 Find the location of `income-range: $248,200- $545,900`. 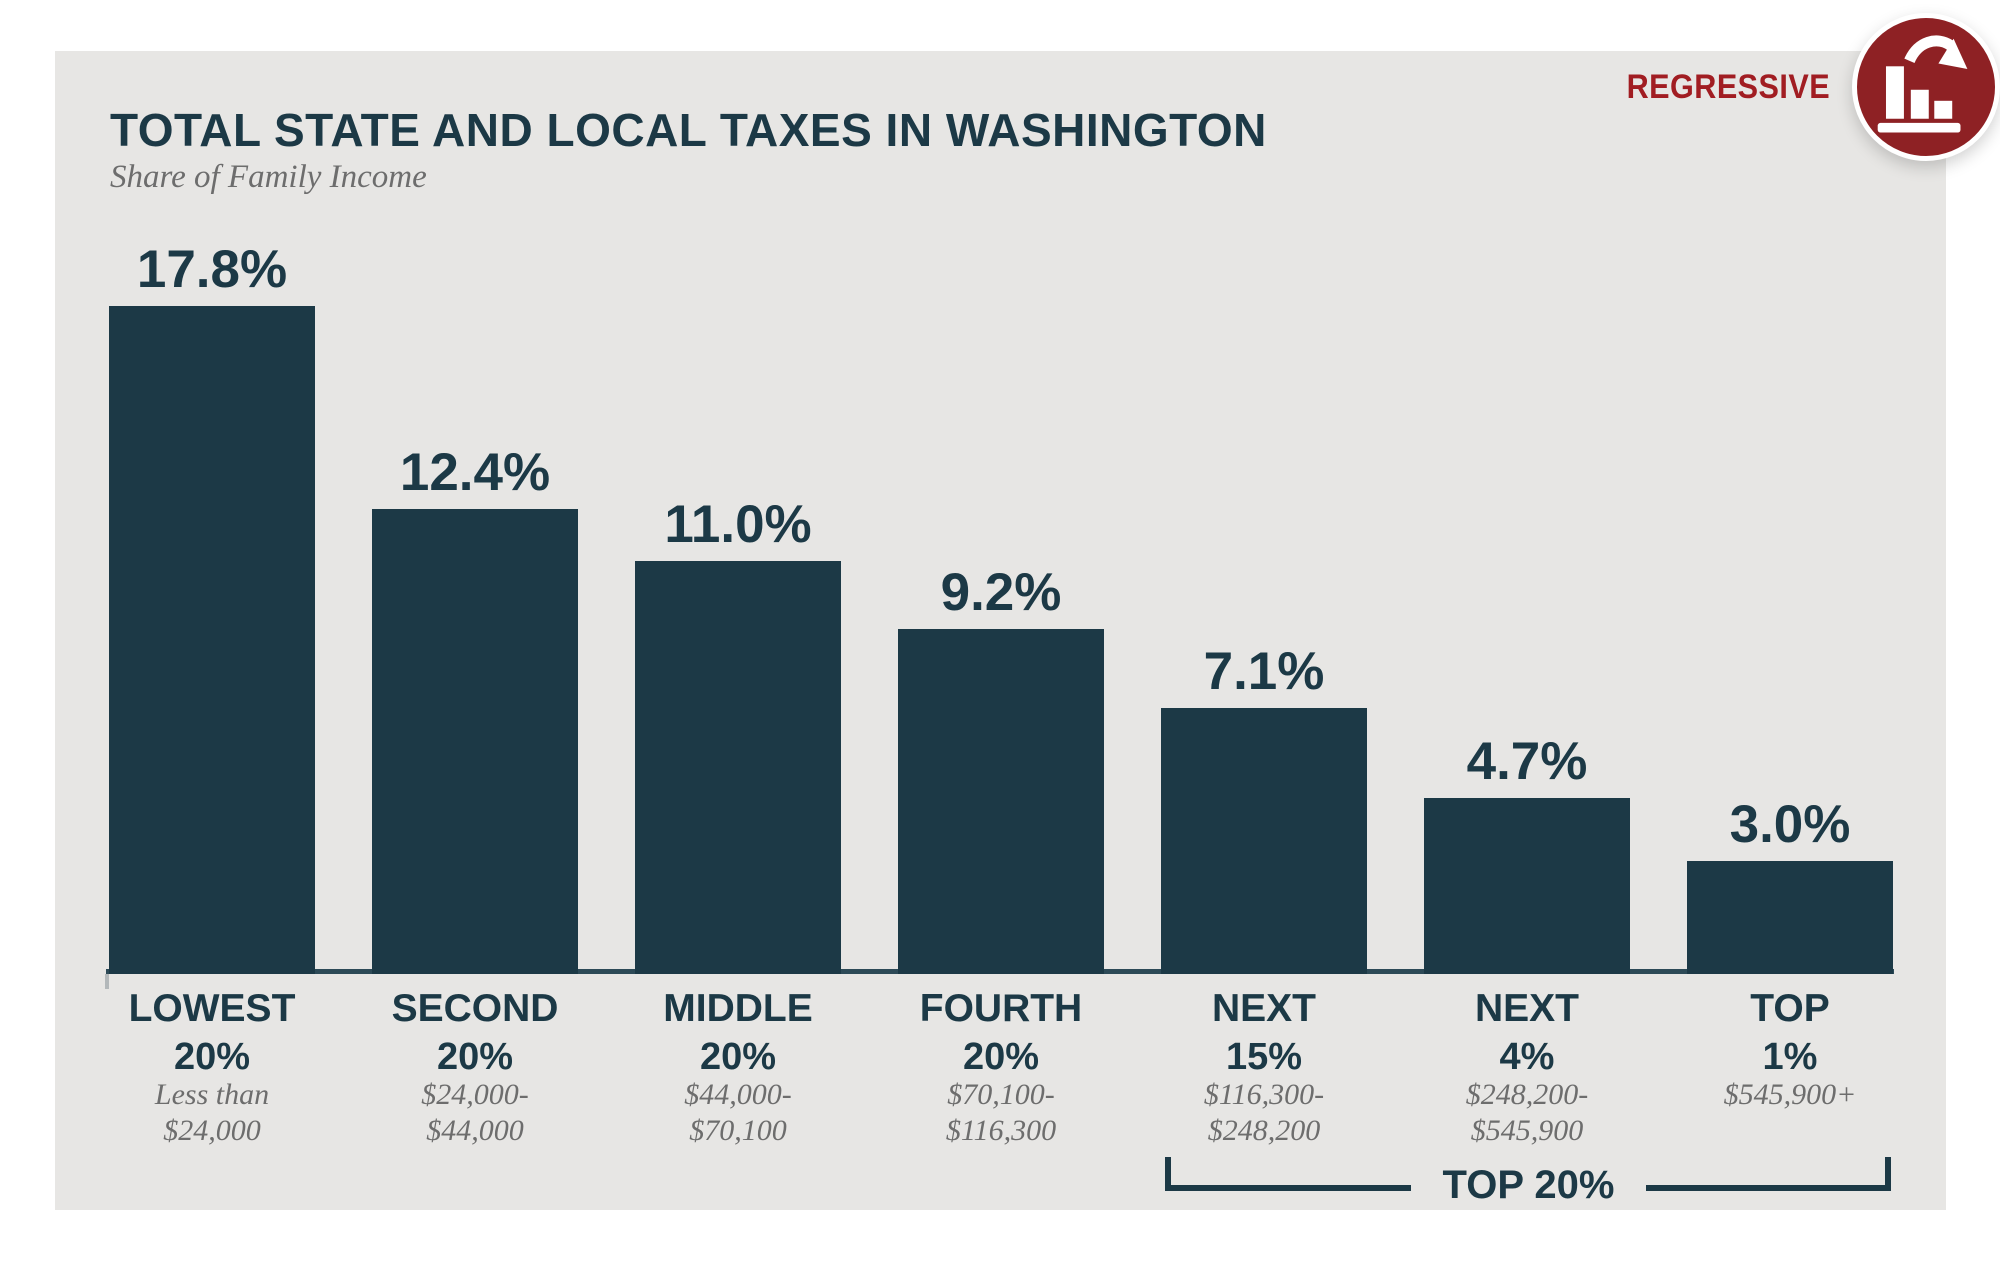

income-range: $248,200- $545,900 is located at coordinates (1527, 1113).